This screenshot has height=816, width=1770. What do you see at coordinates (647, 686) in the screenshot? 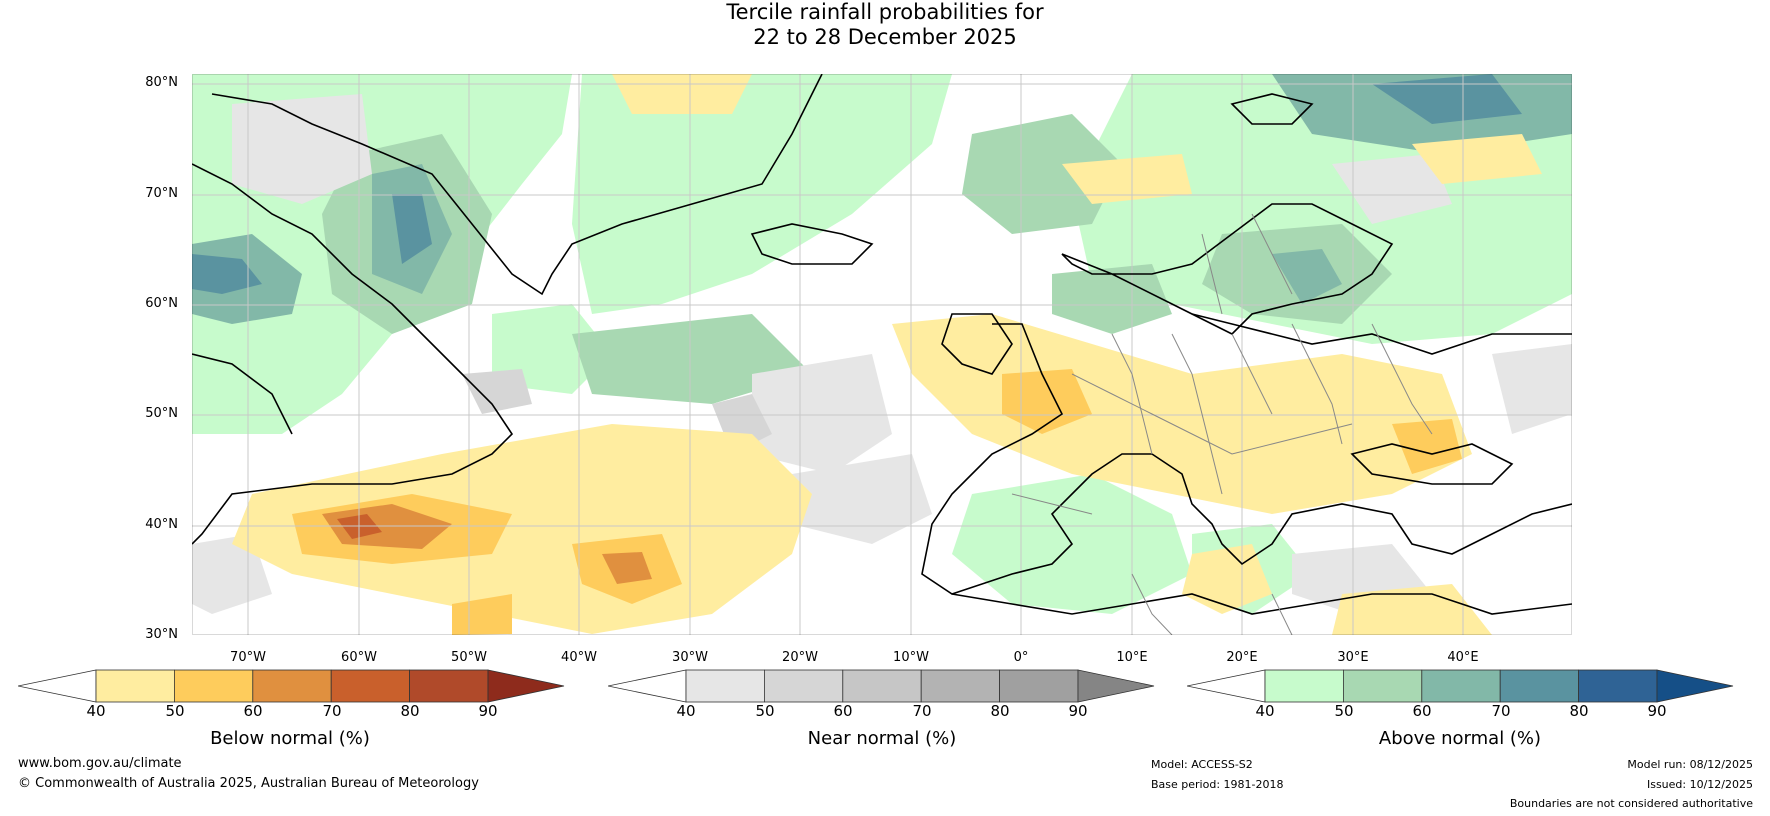
I see `near-colorbar-min-extend` at bounding box center [647, 686].